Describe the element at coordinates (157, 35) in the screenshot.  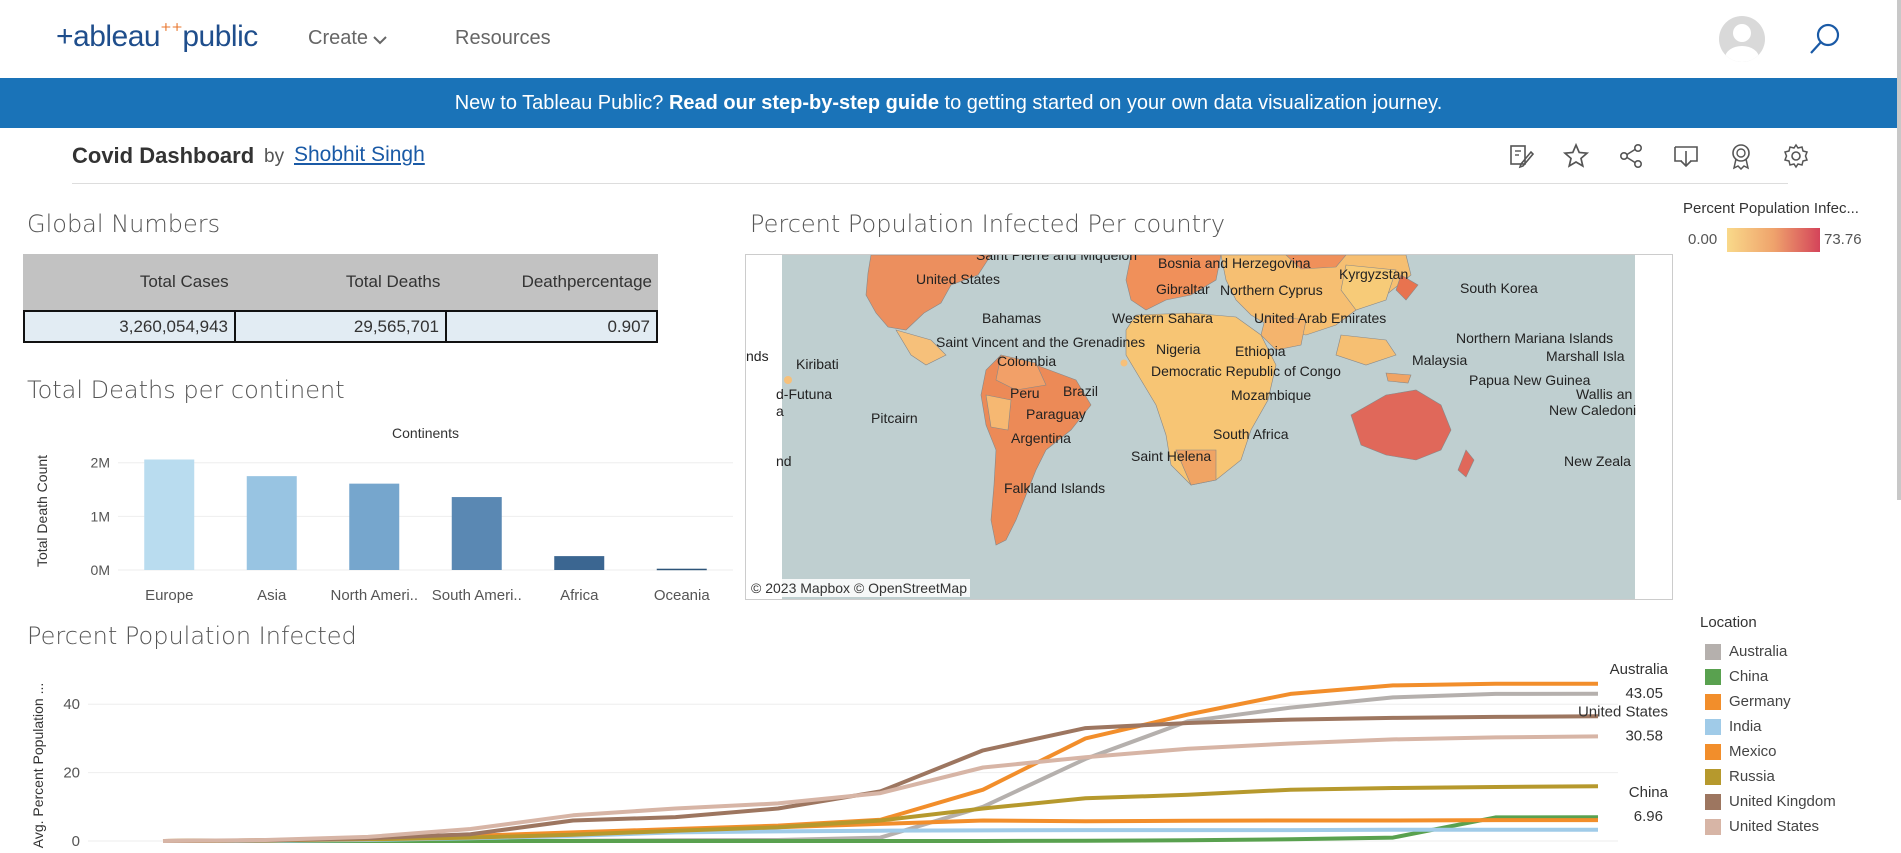
I see `tableau-public-logo: +ableau⁺⁺public` at that location.